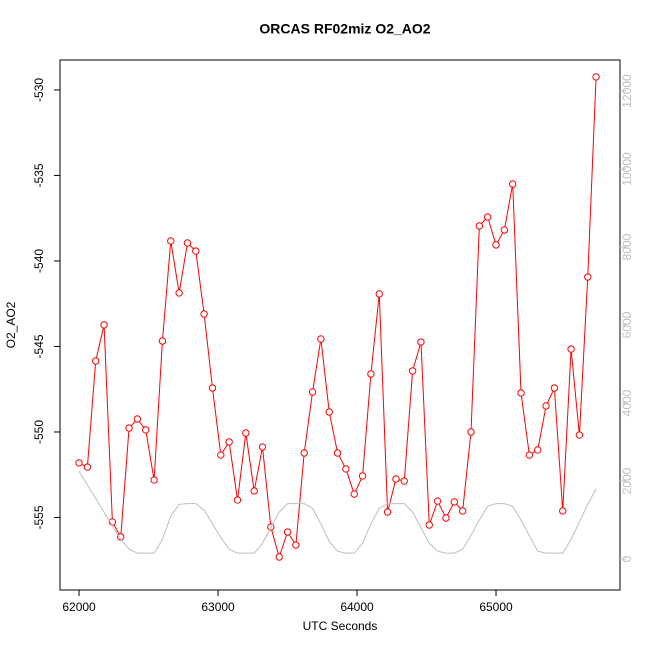 The height and width of the screenshot is (655, 650). I want to click on y-tick-label: -540, so click(39, 261).